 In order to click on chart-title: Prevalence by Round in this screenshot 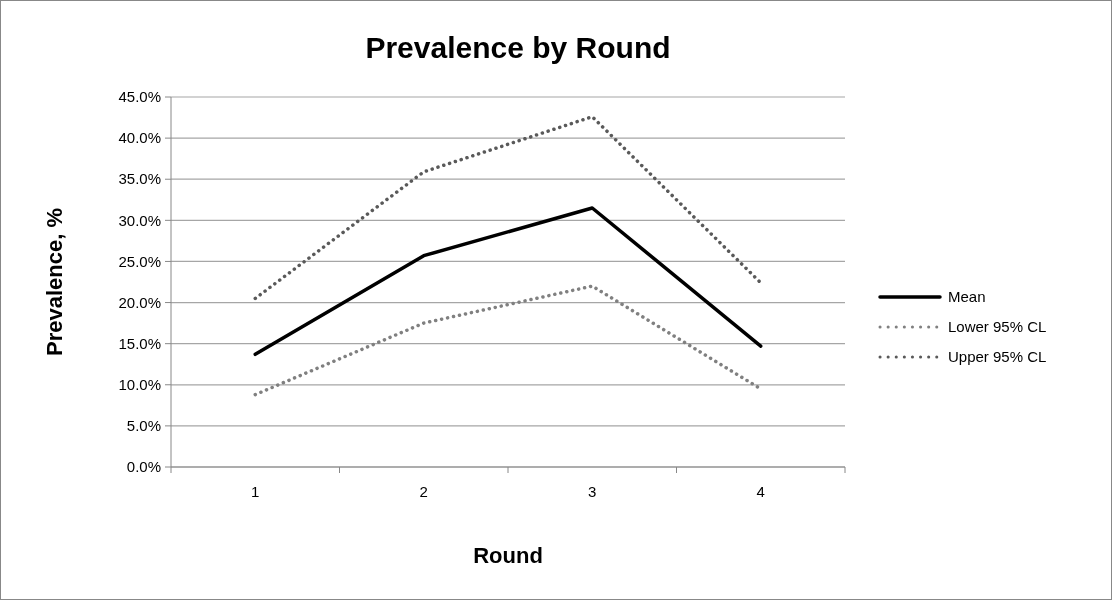, I will do `click(518, 47)`.